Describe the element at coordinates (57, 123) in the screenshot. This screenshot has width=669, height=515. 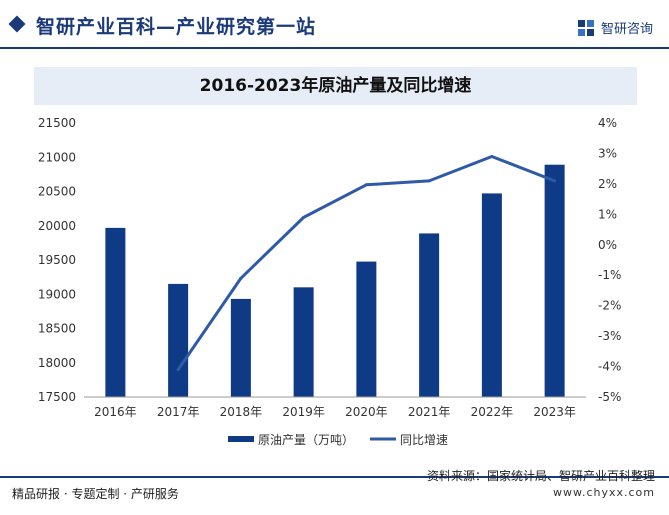
I see `y-left-tick-label: 21500` at that location.